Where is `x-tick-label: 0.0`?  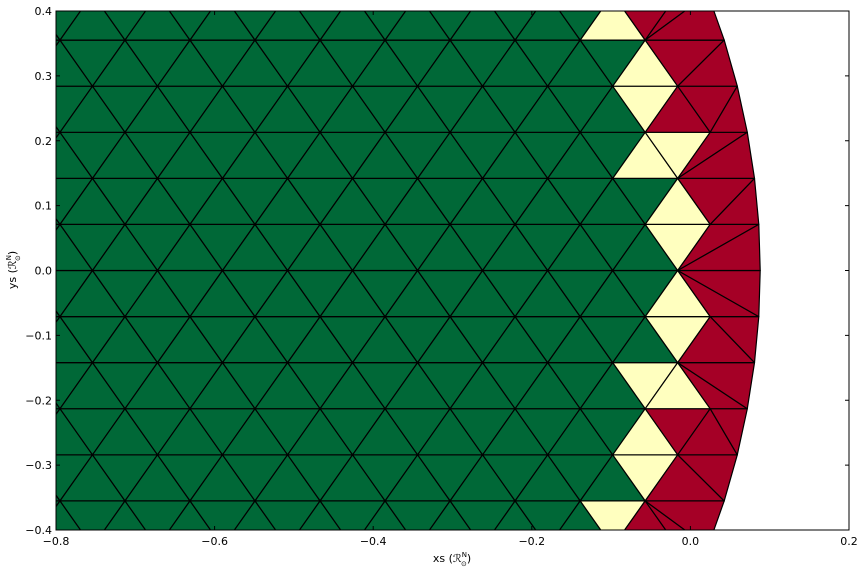
x-tick-label: 0.0 is located at coordinates (691, 541).